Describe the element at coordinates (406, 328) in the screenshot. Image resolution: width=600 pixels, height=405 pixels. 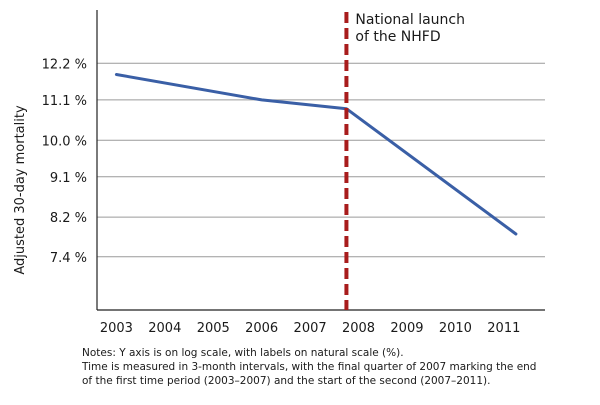
I see `x-tick-label: 2009` at that location.